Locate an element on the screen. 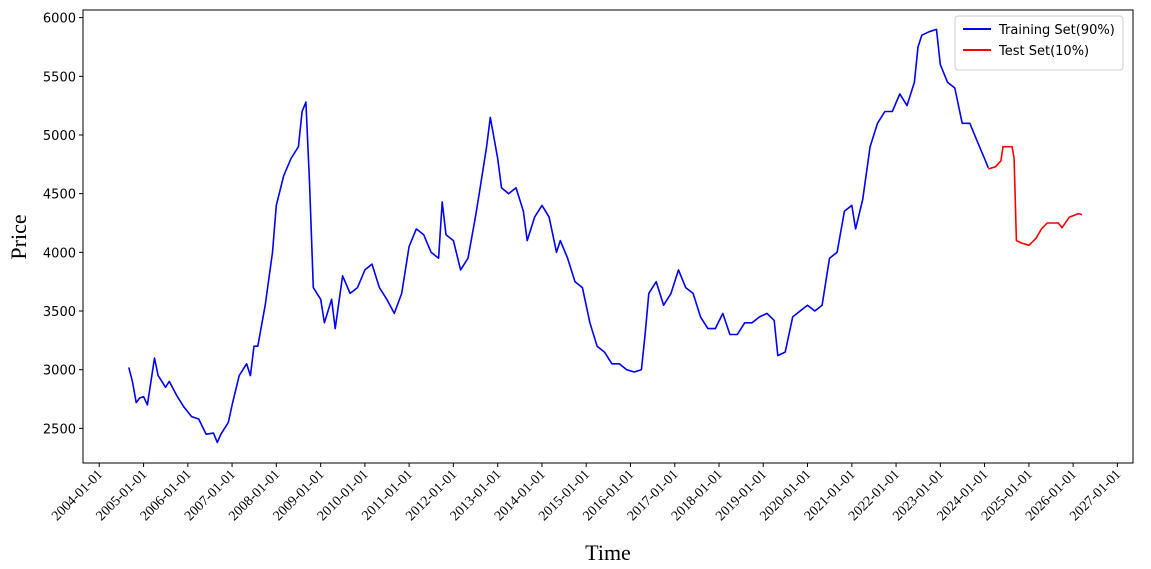  y-tick-label: 2500 is located at coordinates (59, 429).